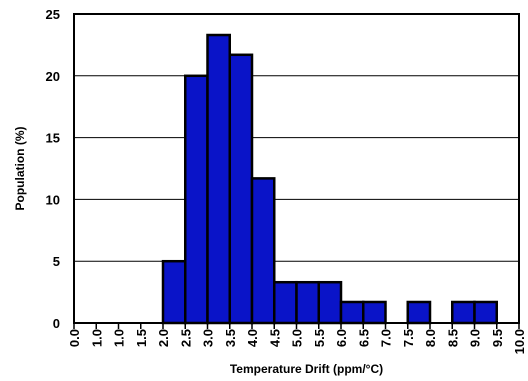 The width and height of the screenshot is (528, 381). Describe the element at coordinates (285, 302) in the screenshot. I see `bar-4.5-5.0` at that location.